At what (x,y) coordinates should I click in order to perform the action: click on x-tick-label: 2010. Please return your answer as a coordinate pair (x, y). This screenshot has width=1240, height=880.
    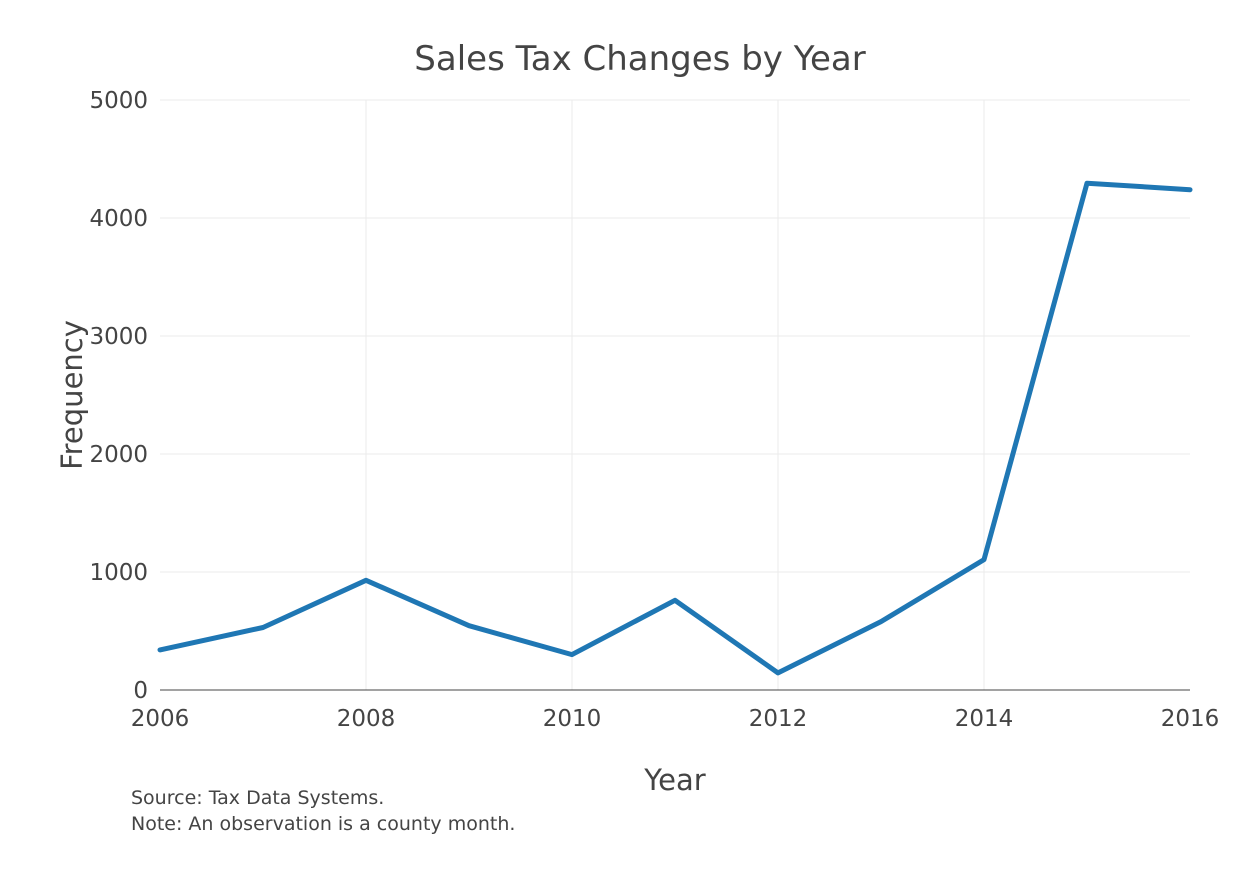
    Looking at the image, I should click on (572, 719).